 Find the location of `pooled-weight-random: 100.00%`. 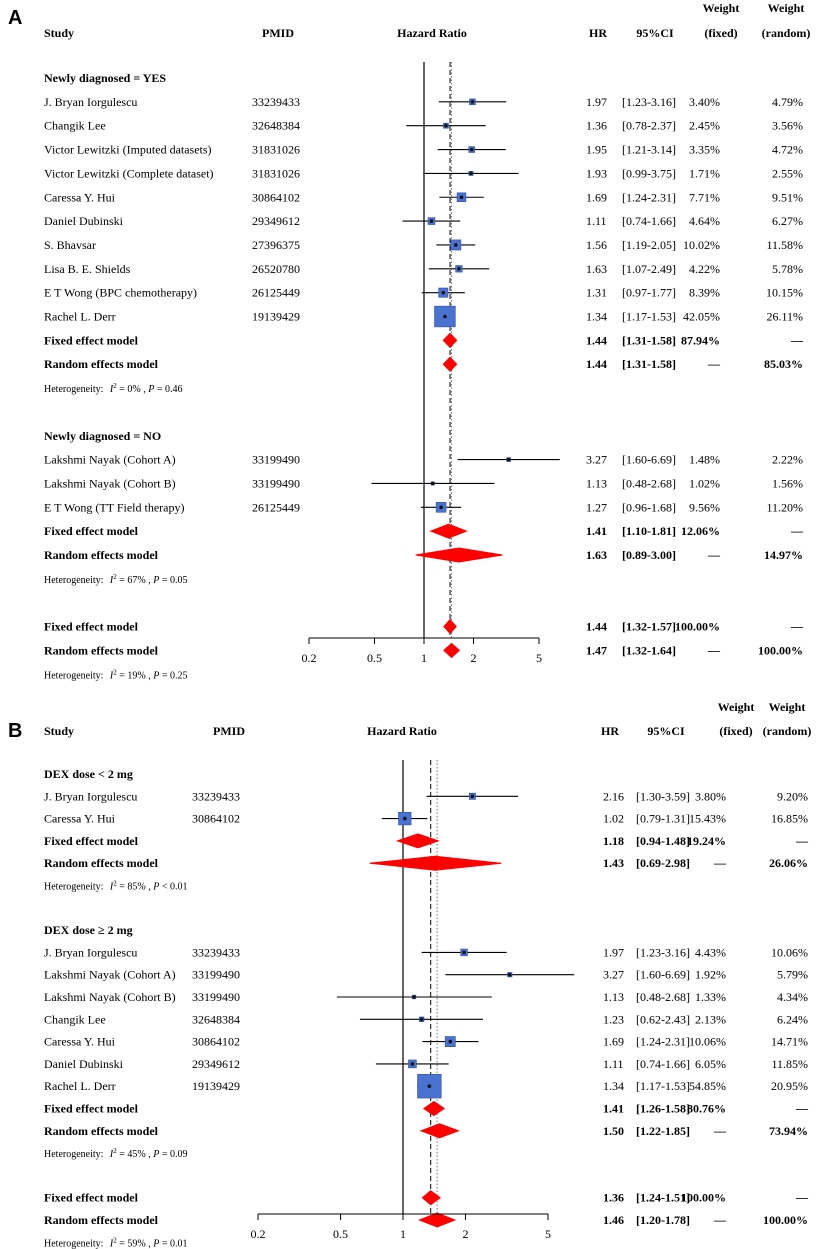

pooled-weight-random: 100.00% is located at coordinates (780, 650).